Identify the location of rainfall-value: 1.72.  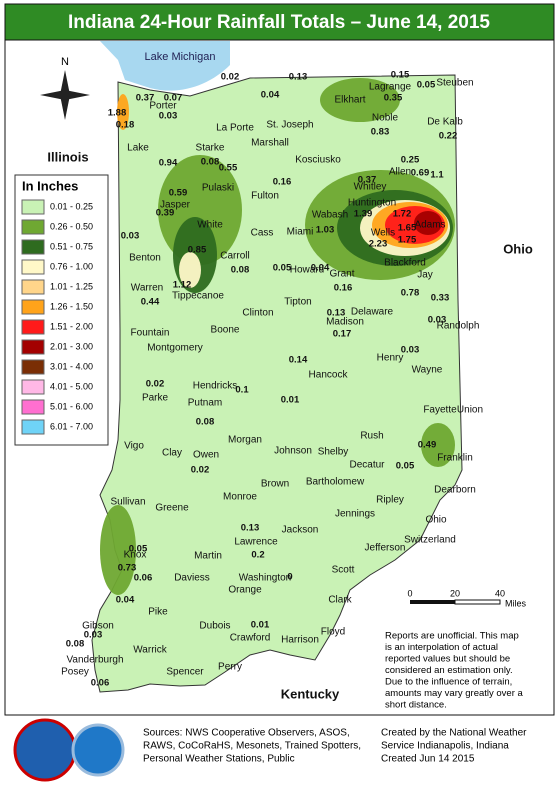
(402, 214).